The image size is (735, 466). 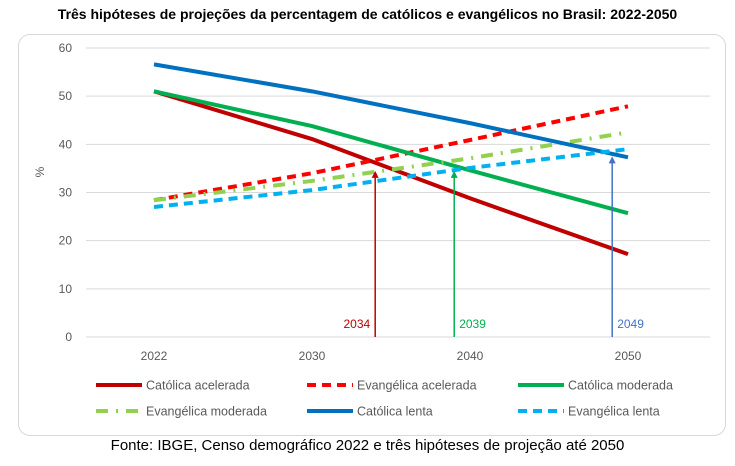 What do you see at coordinates (614, 412) in the screenshot?
I see `legend-label: Evangélica lenta` at bounding box center [614, 412].